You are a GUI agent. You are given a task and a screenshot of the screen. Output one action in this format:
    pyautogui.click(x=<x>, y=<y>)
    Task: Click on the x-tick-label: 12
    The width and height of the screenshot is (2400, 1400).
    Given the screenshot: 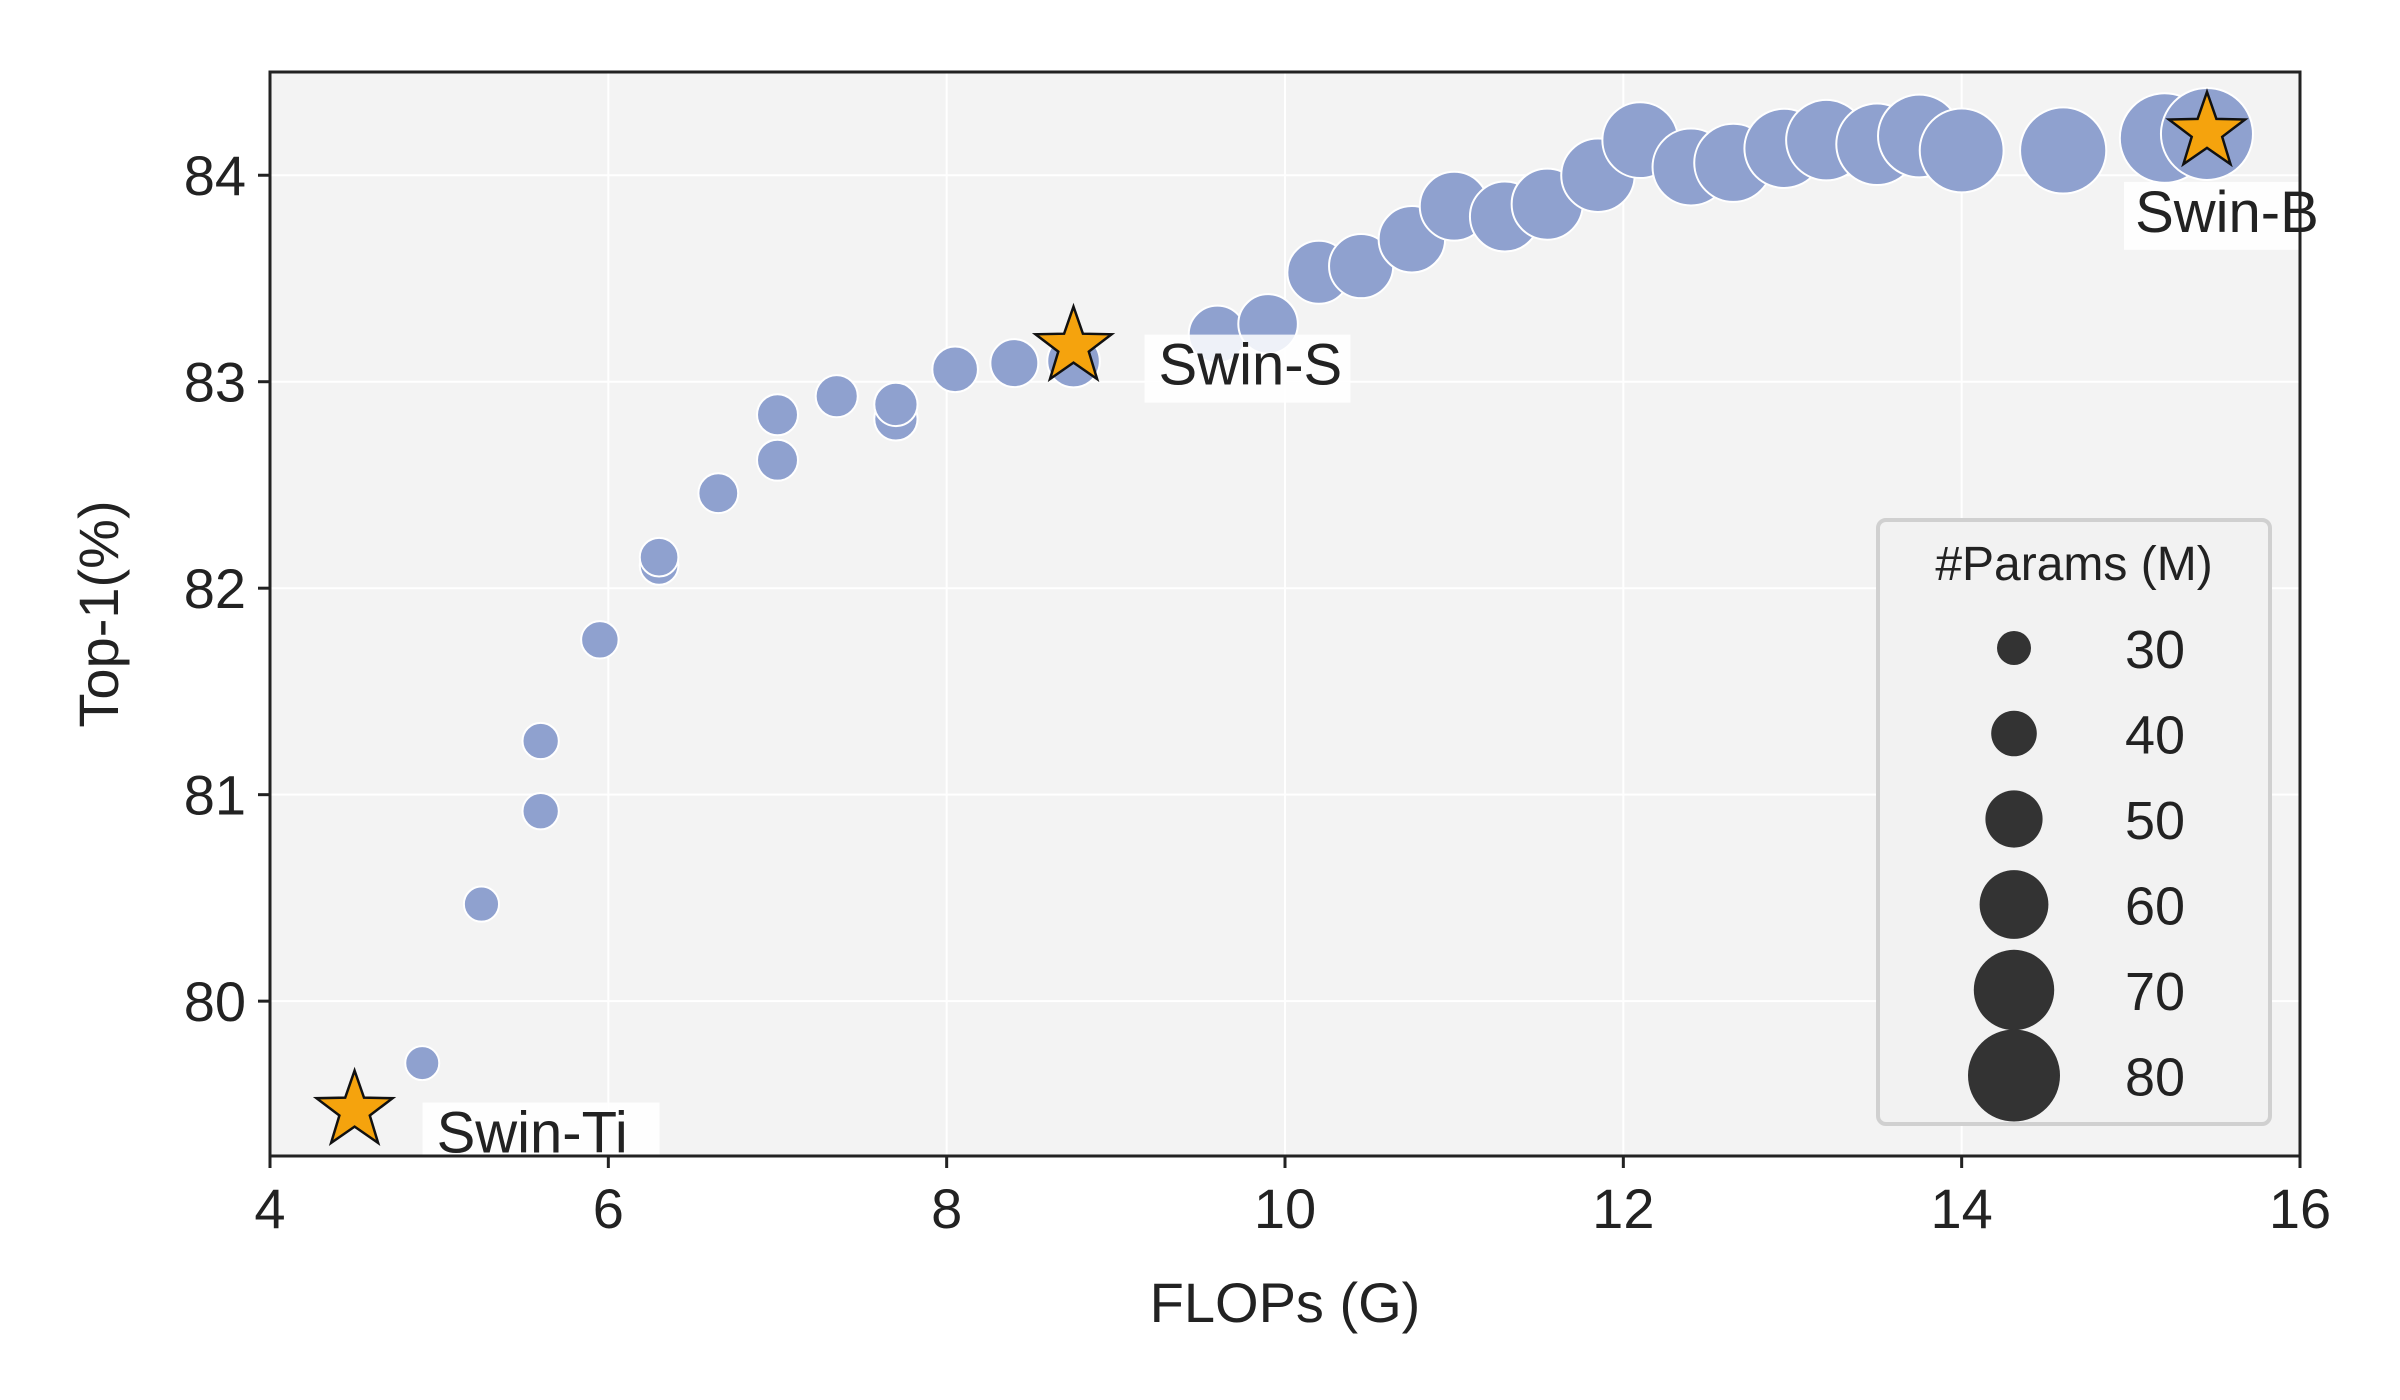 What is the action you would take?
    pyautogui.click(x=1623, y=1208)
    